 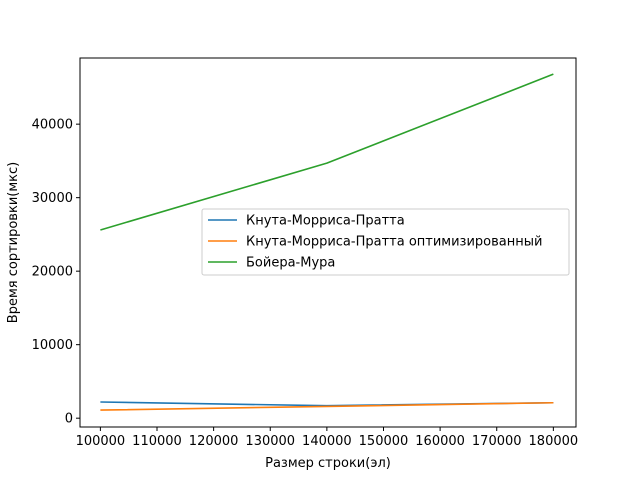 I want to click on x-tick-label: 110000, so click(x=157, y=441).